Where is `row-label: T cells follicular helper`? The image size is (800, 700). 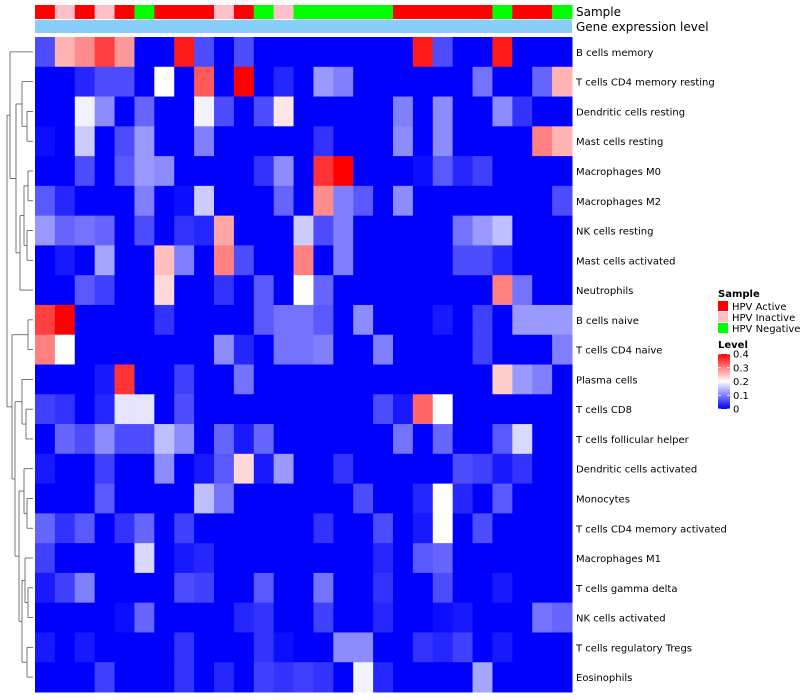 row-label: T cells follicular helper is located at coordinates (632, 440).